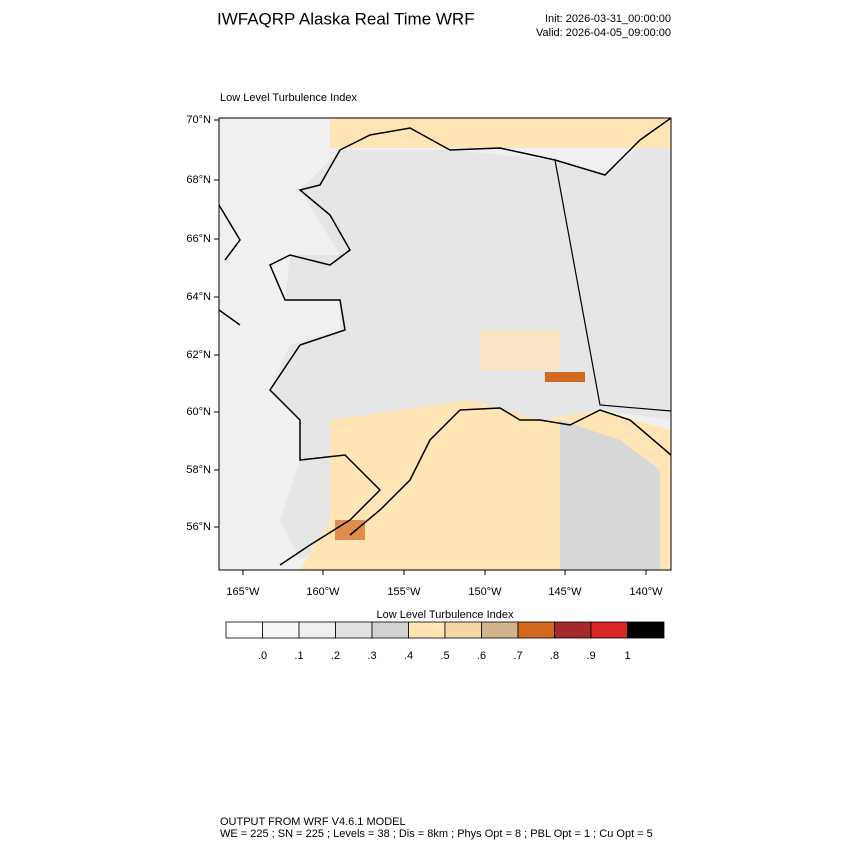 Image resolution: width=850 pixels, height=850 pixels. What do you see at coordinates (608, 19) in the screenshot?
I see `init-time: Init: 2026-03-31_00:00:00` at bounding box center [608, 19].